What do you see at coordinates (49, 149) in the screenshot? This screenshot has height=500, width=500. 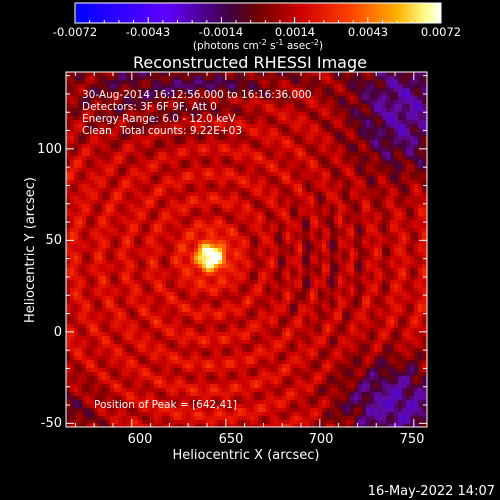 I see `y-tick-label-100: 100` at bounding box center [49, 149].